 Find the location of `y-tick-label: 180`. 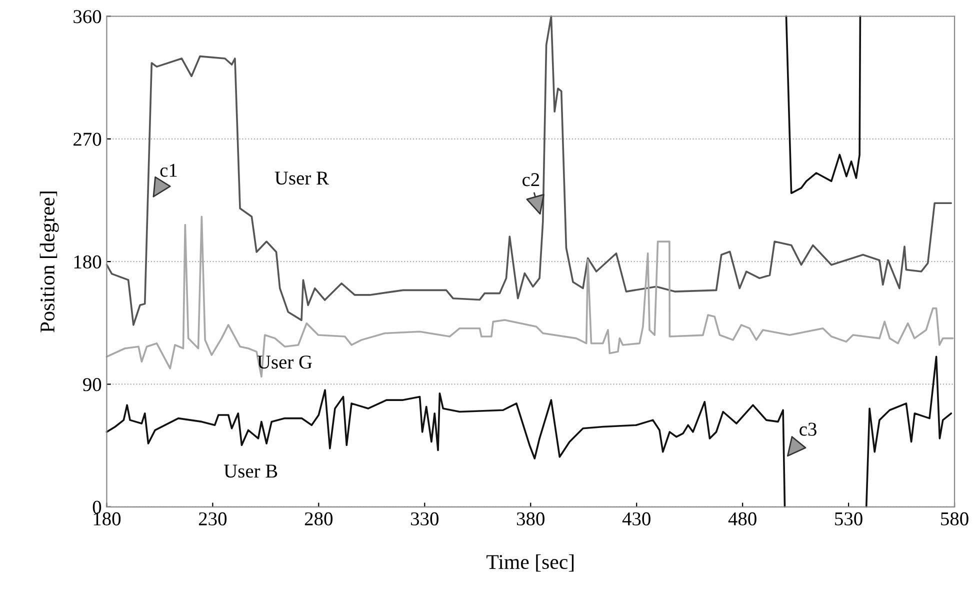

y-tick-label: 180 is located at coordinates (88, 262).